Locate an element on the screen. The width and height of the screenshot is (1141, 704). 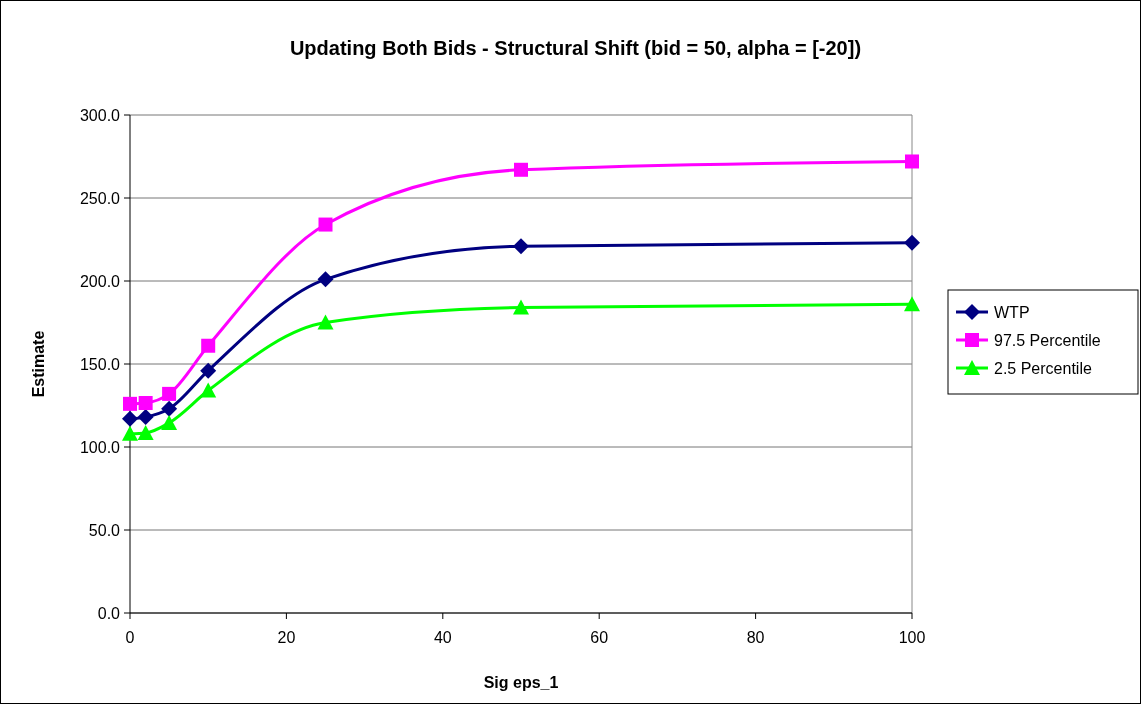
y-tick-label: 50.0 is located at coordinates (104, 530).